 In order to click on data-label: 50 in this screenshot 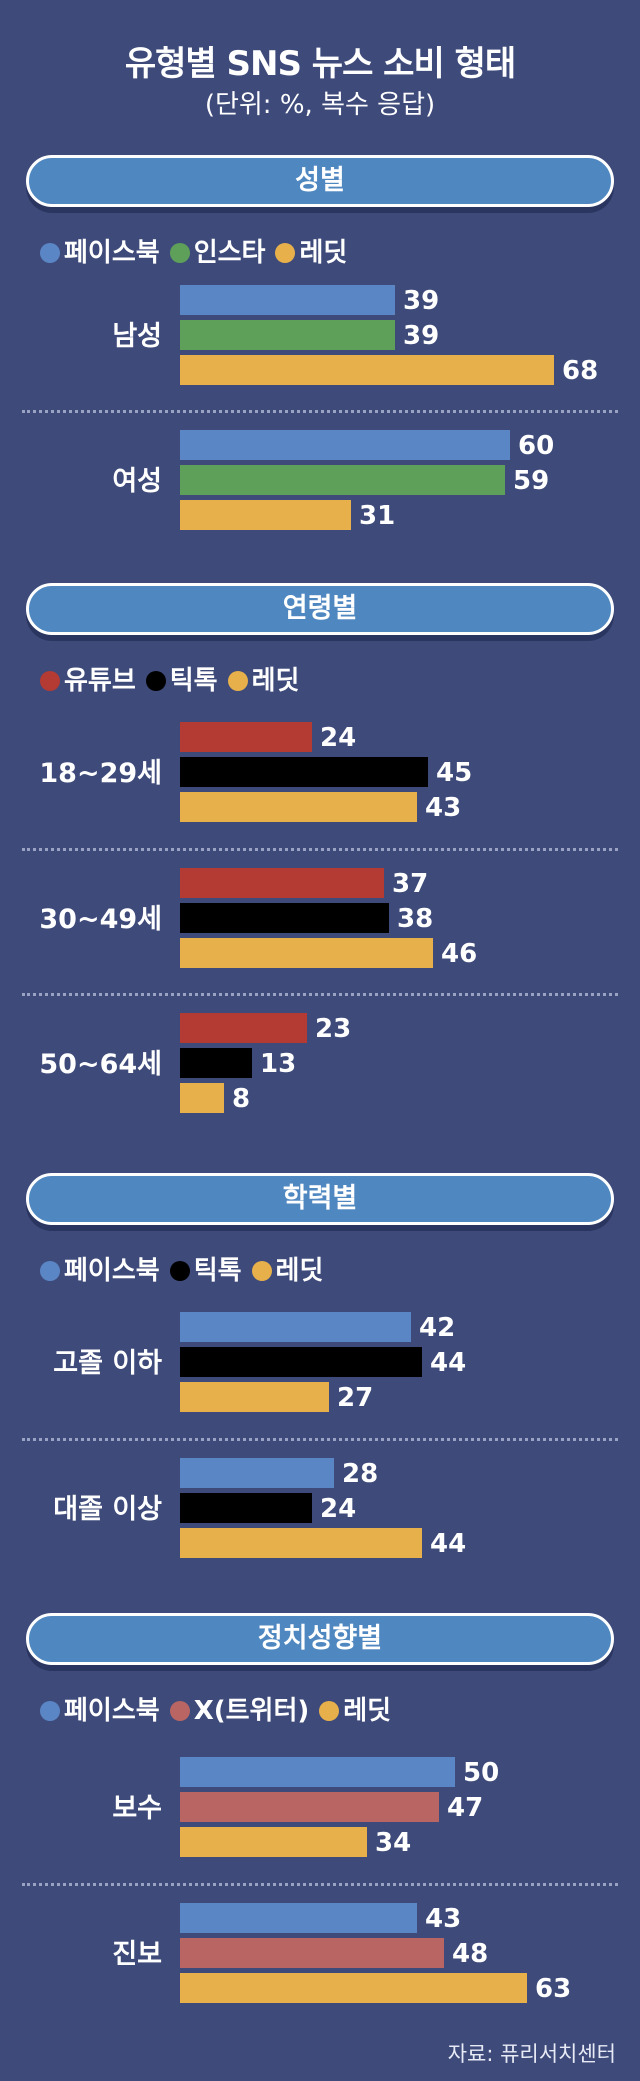, I will do `click(481, 1773)`.